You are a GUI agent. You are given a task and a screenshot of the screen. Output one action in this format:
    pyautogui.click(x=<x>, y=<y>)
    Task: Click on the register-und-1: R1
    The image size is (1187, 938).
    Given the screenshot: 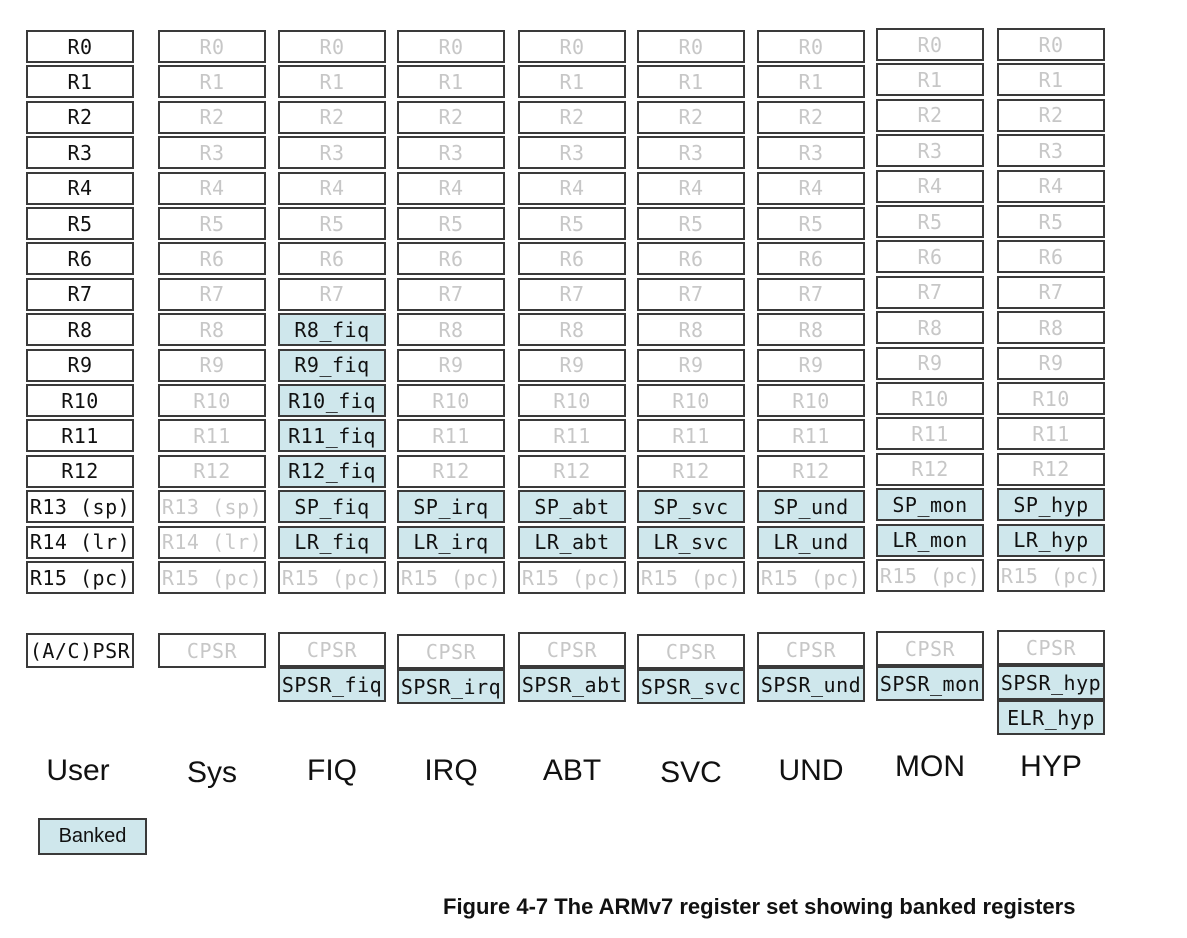 What is the action you would take?
    pyautogui.click(x=811, y=82)
    